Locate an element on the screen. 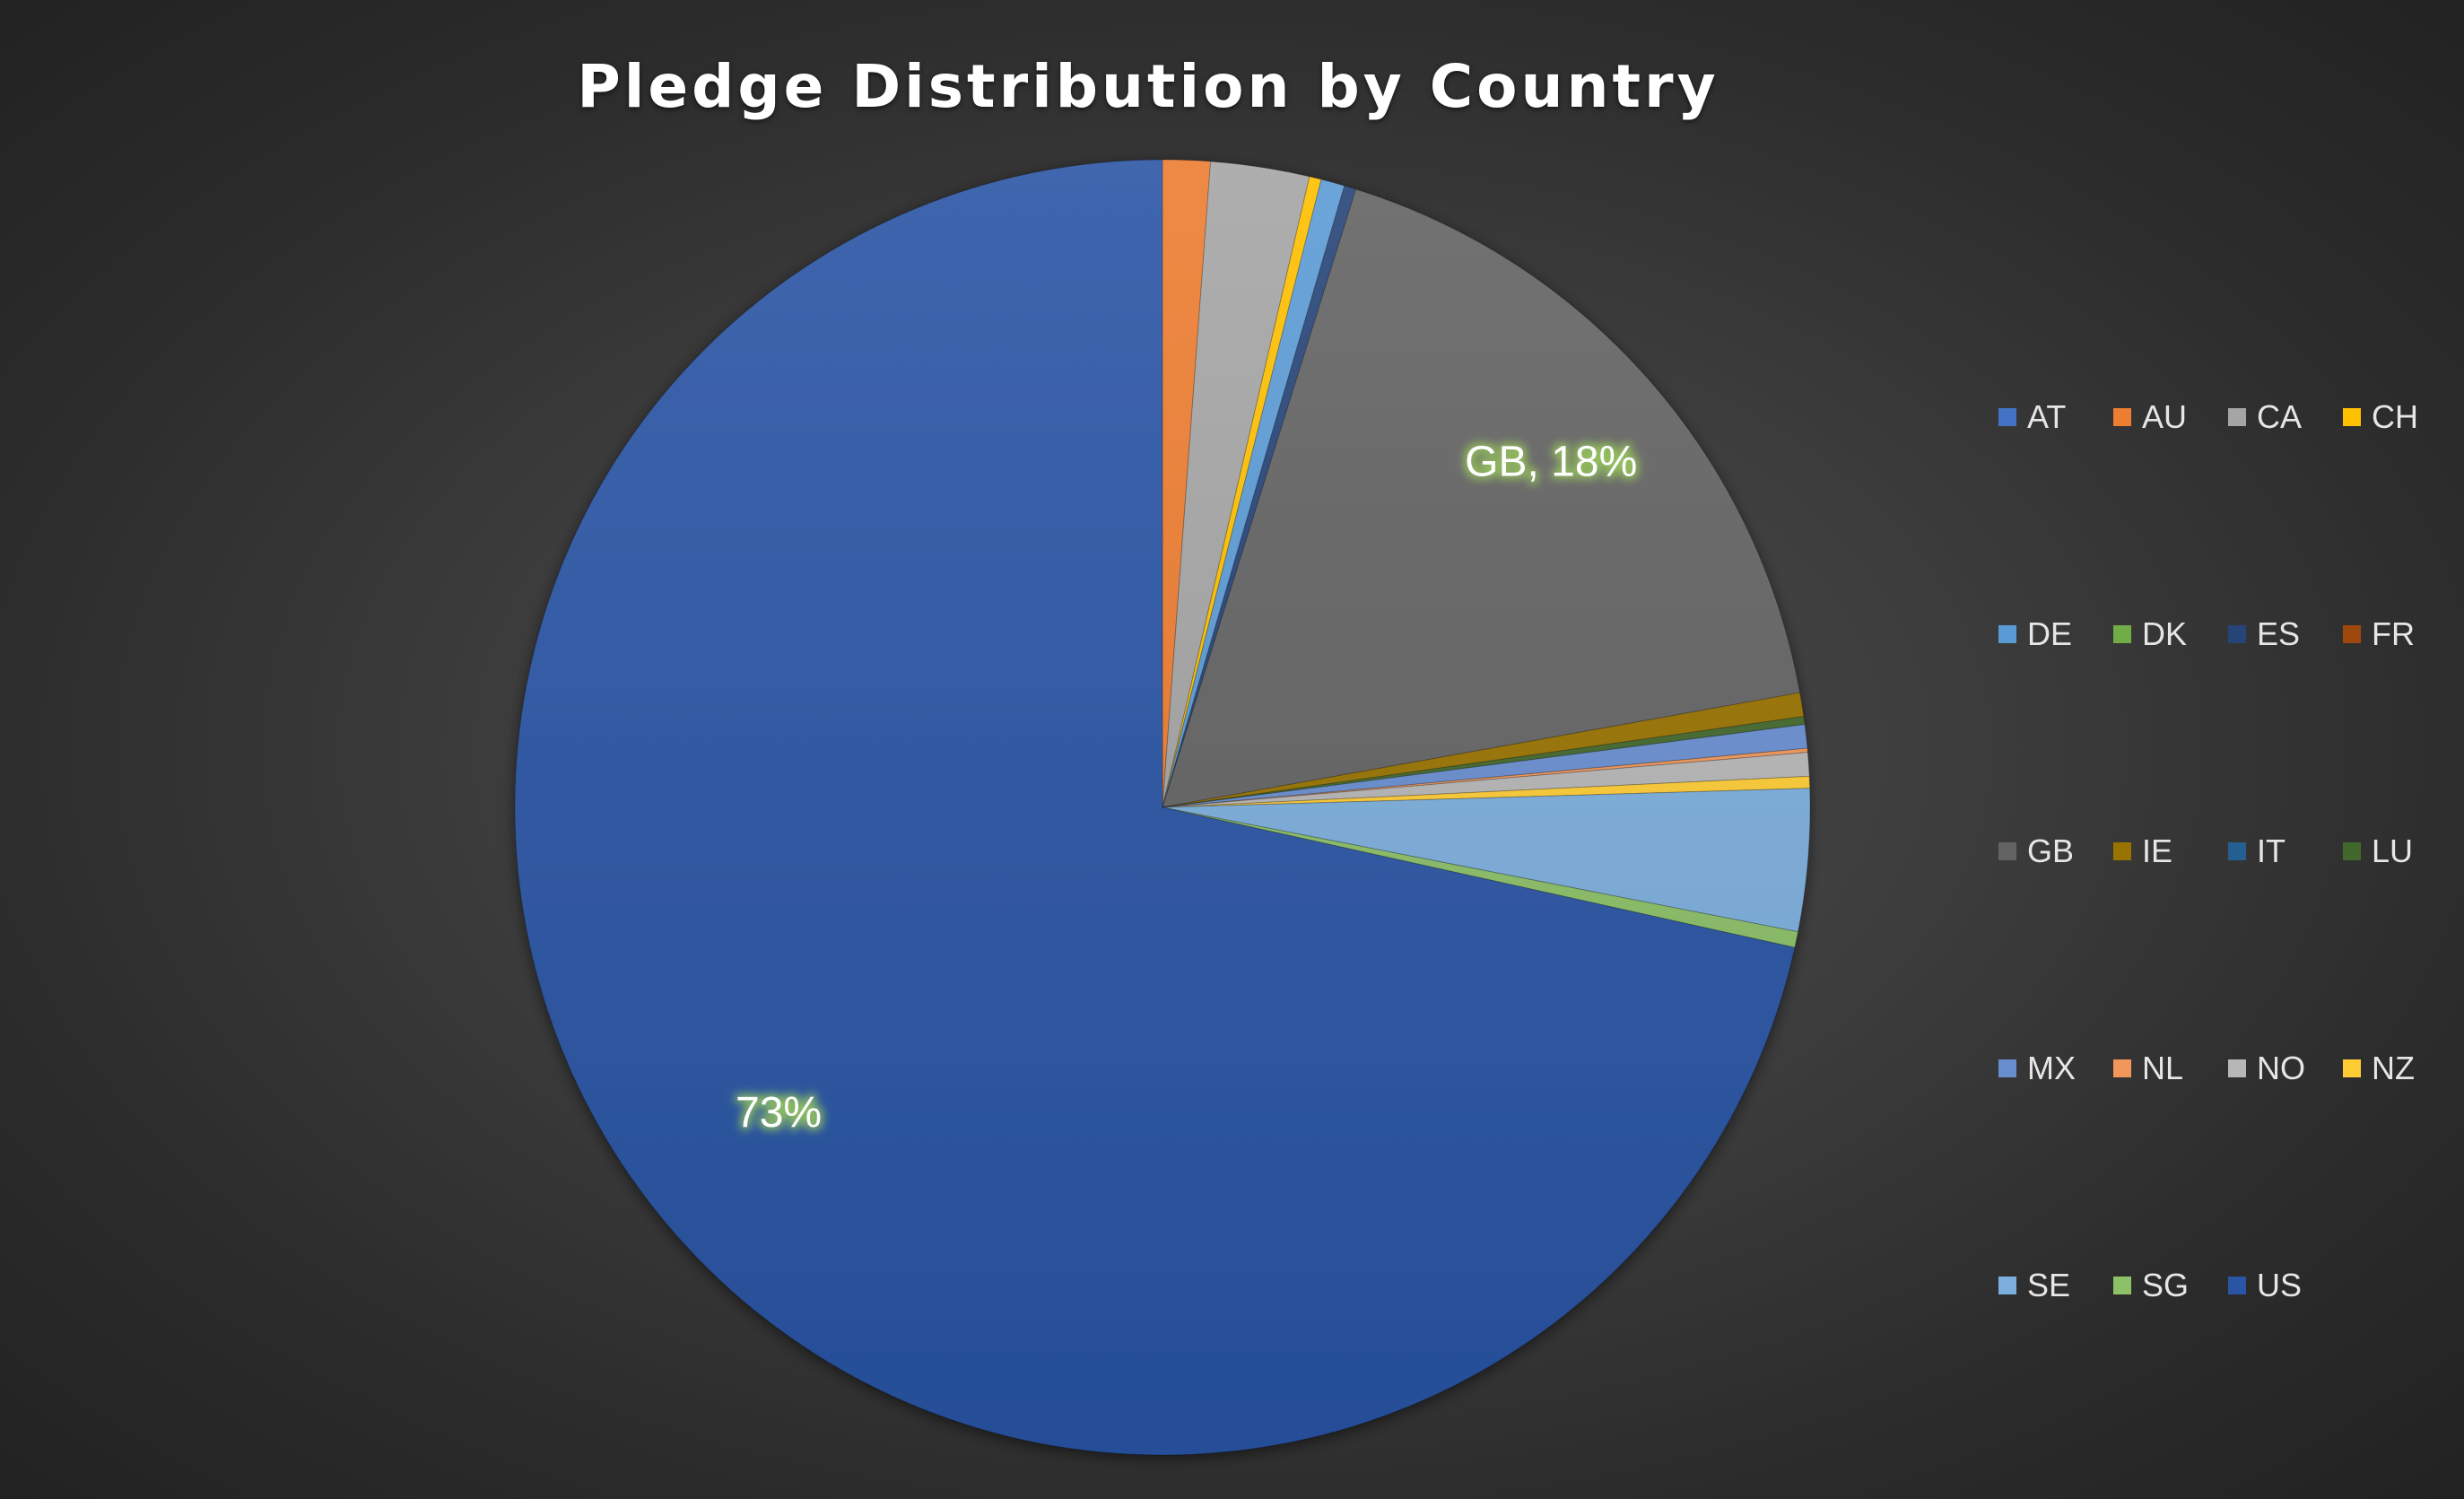 Image resolution: width=2464 pixels, height=1499 pixels. legend-item-fr: FR is located at coordinates (2379, 635).